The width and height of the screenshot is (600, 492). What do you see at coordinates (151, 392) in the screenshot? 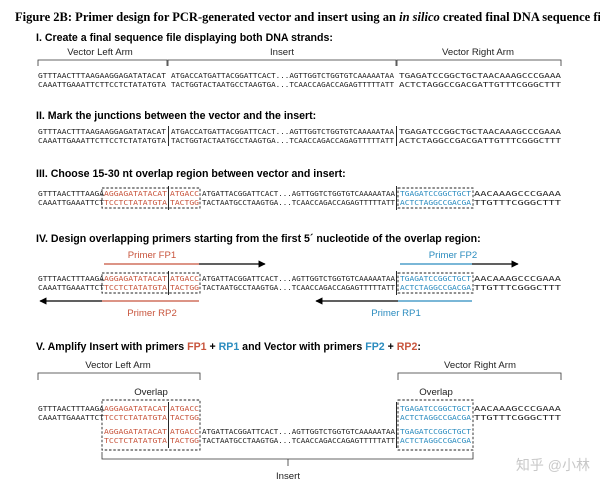
I see `label-overlap-left: Overlap` at bounding box center [151, 392].